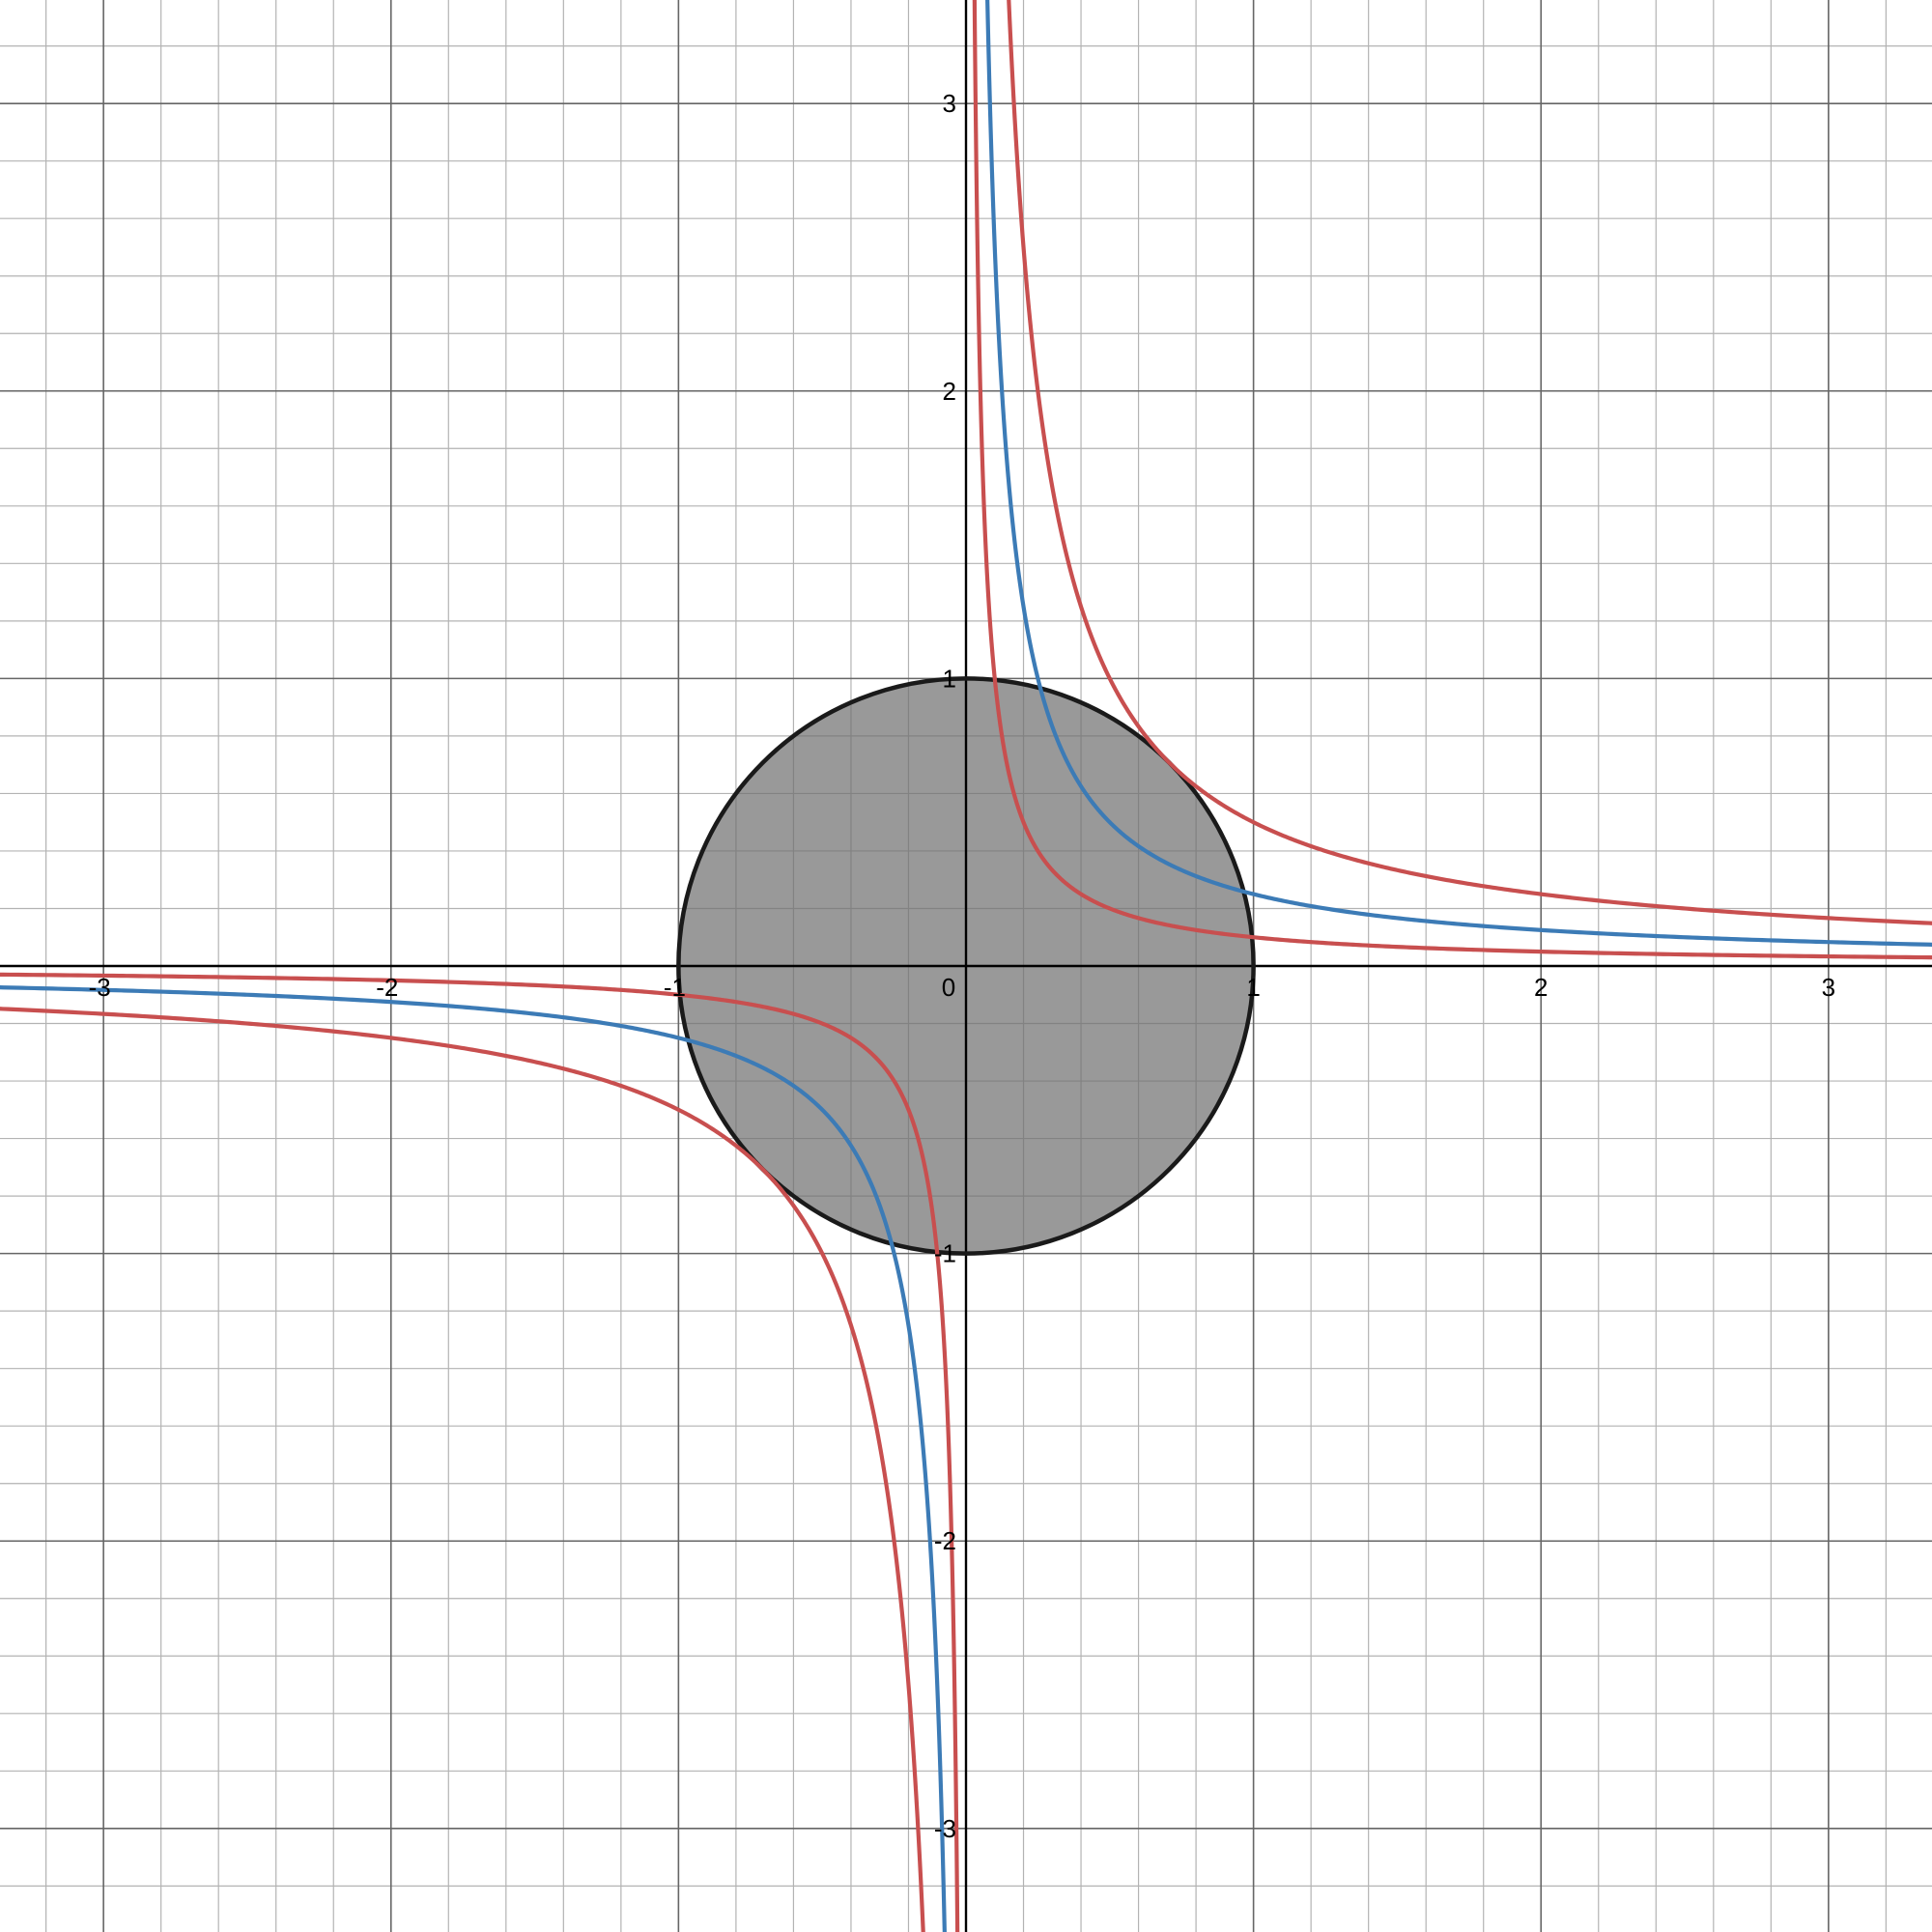 The height and width of the screenshot is (1932, 1932). I want to click on x-tick-label: 1, so click(1253, 987).